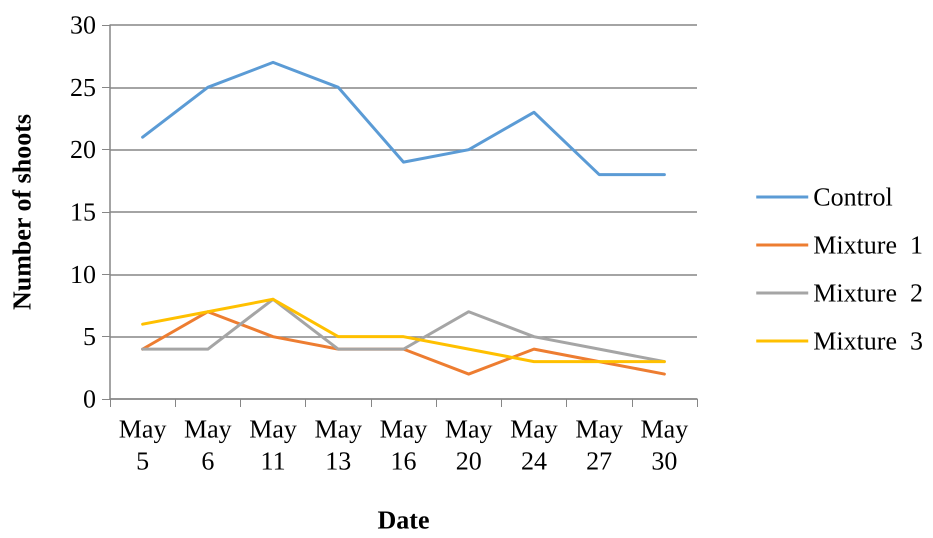 Image resolution: width=933 pixels, height=538 pixels. I want to click on y-tick-label: 25, so click(83, 87).